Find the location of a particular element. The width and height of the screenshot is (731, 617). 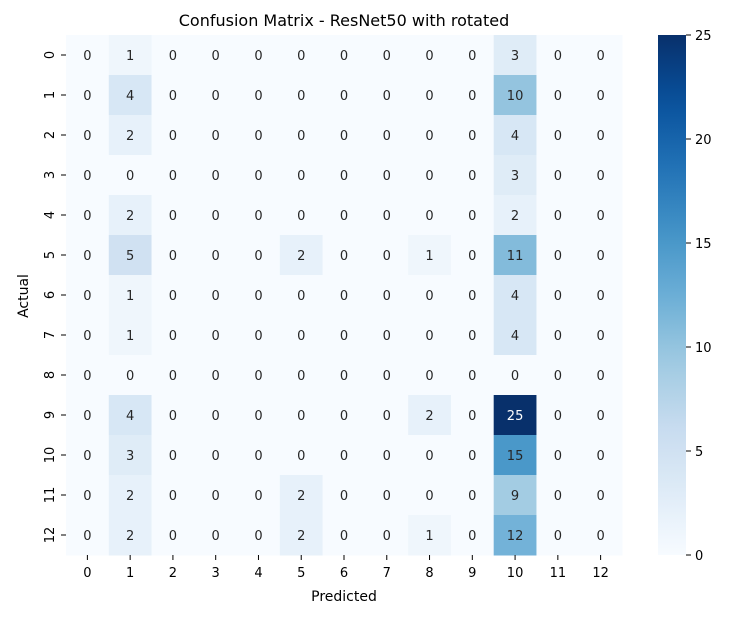

y-tick-label: 11 is located at coordinates (50, 495).